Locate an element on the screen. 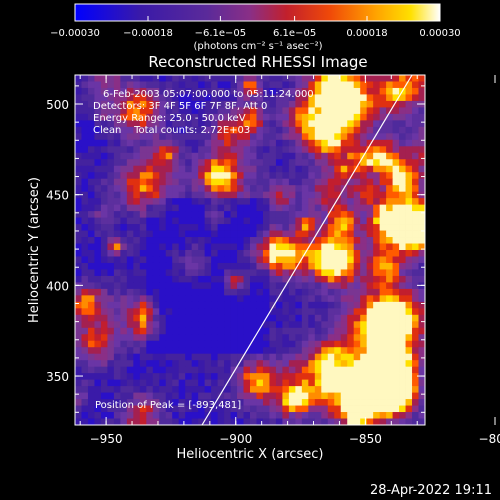 This screenshot has width=500, height=500. colorbar-tick-label: 0.00018 is located at coordinates (366, 33).